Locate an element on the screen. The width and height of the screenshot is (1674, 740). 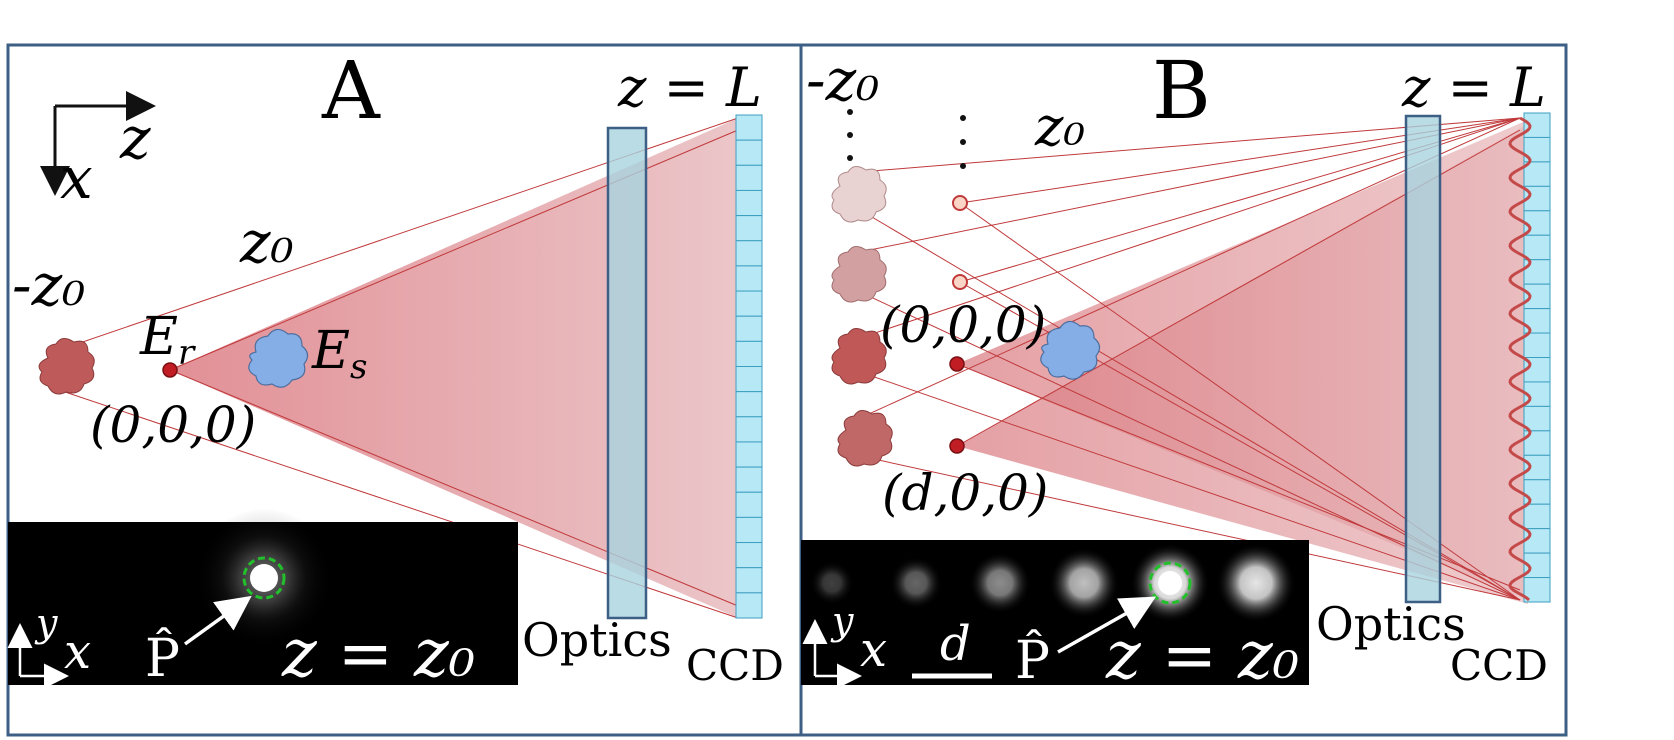
inset-a-x-label: x is located at coordinates (77, 652).